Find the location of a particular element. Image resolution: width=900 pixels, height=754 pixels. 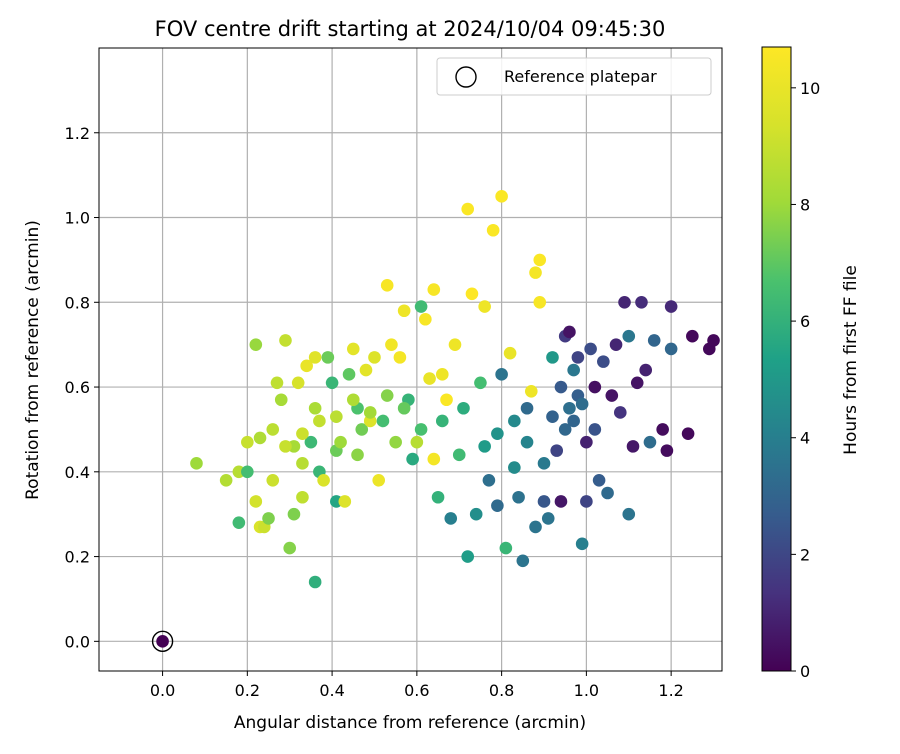

x-axis-label: Angular distance from reference (arcmin) is located at coordinates (410, 723).